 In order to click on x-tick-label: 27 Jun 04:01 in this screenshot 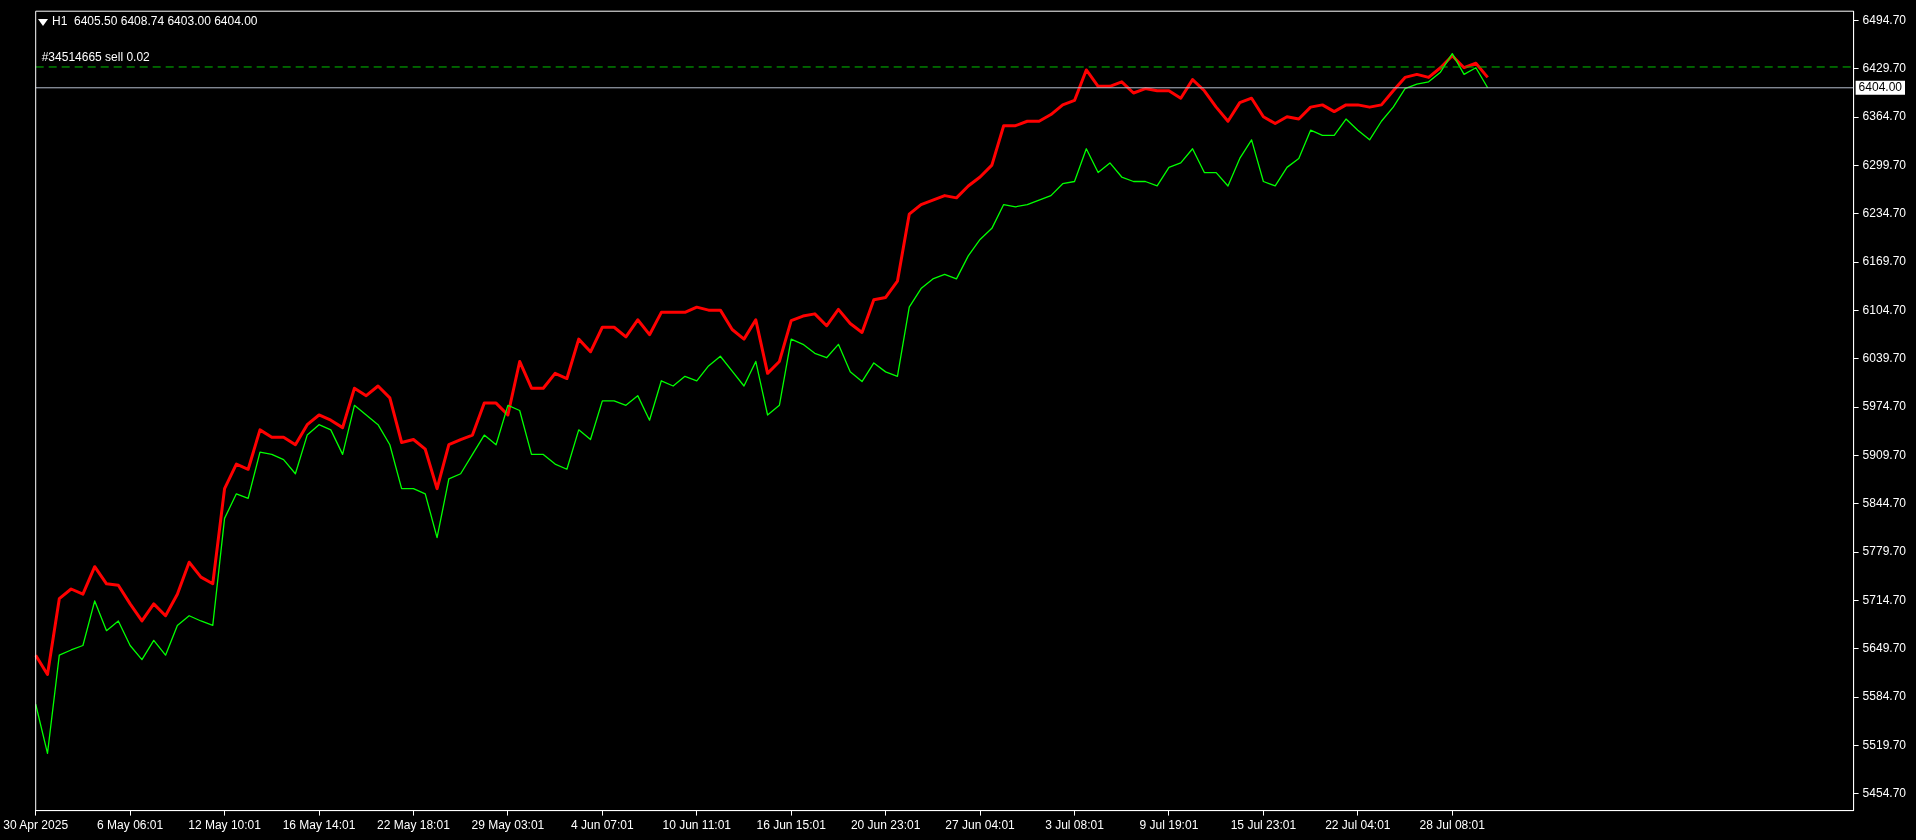, I will do `click(980, 825)`.